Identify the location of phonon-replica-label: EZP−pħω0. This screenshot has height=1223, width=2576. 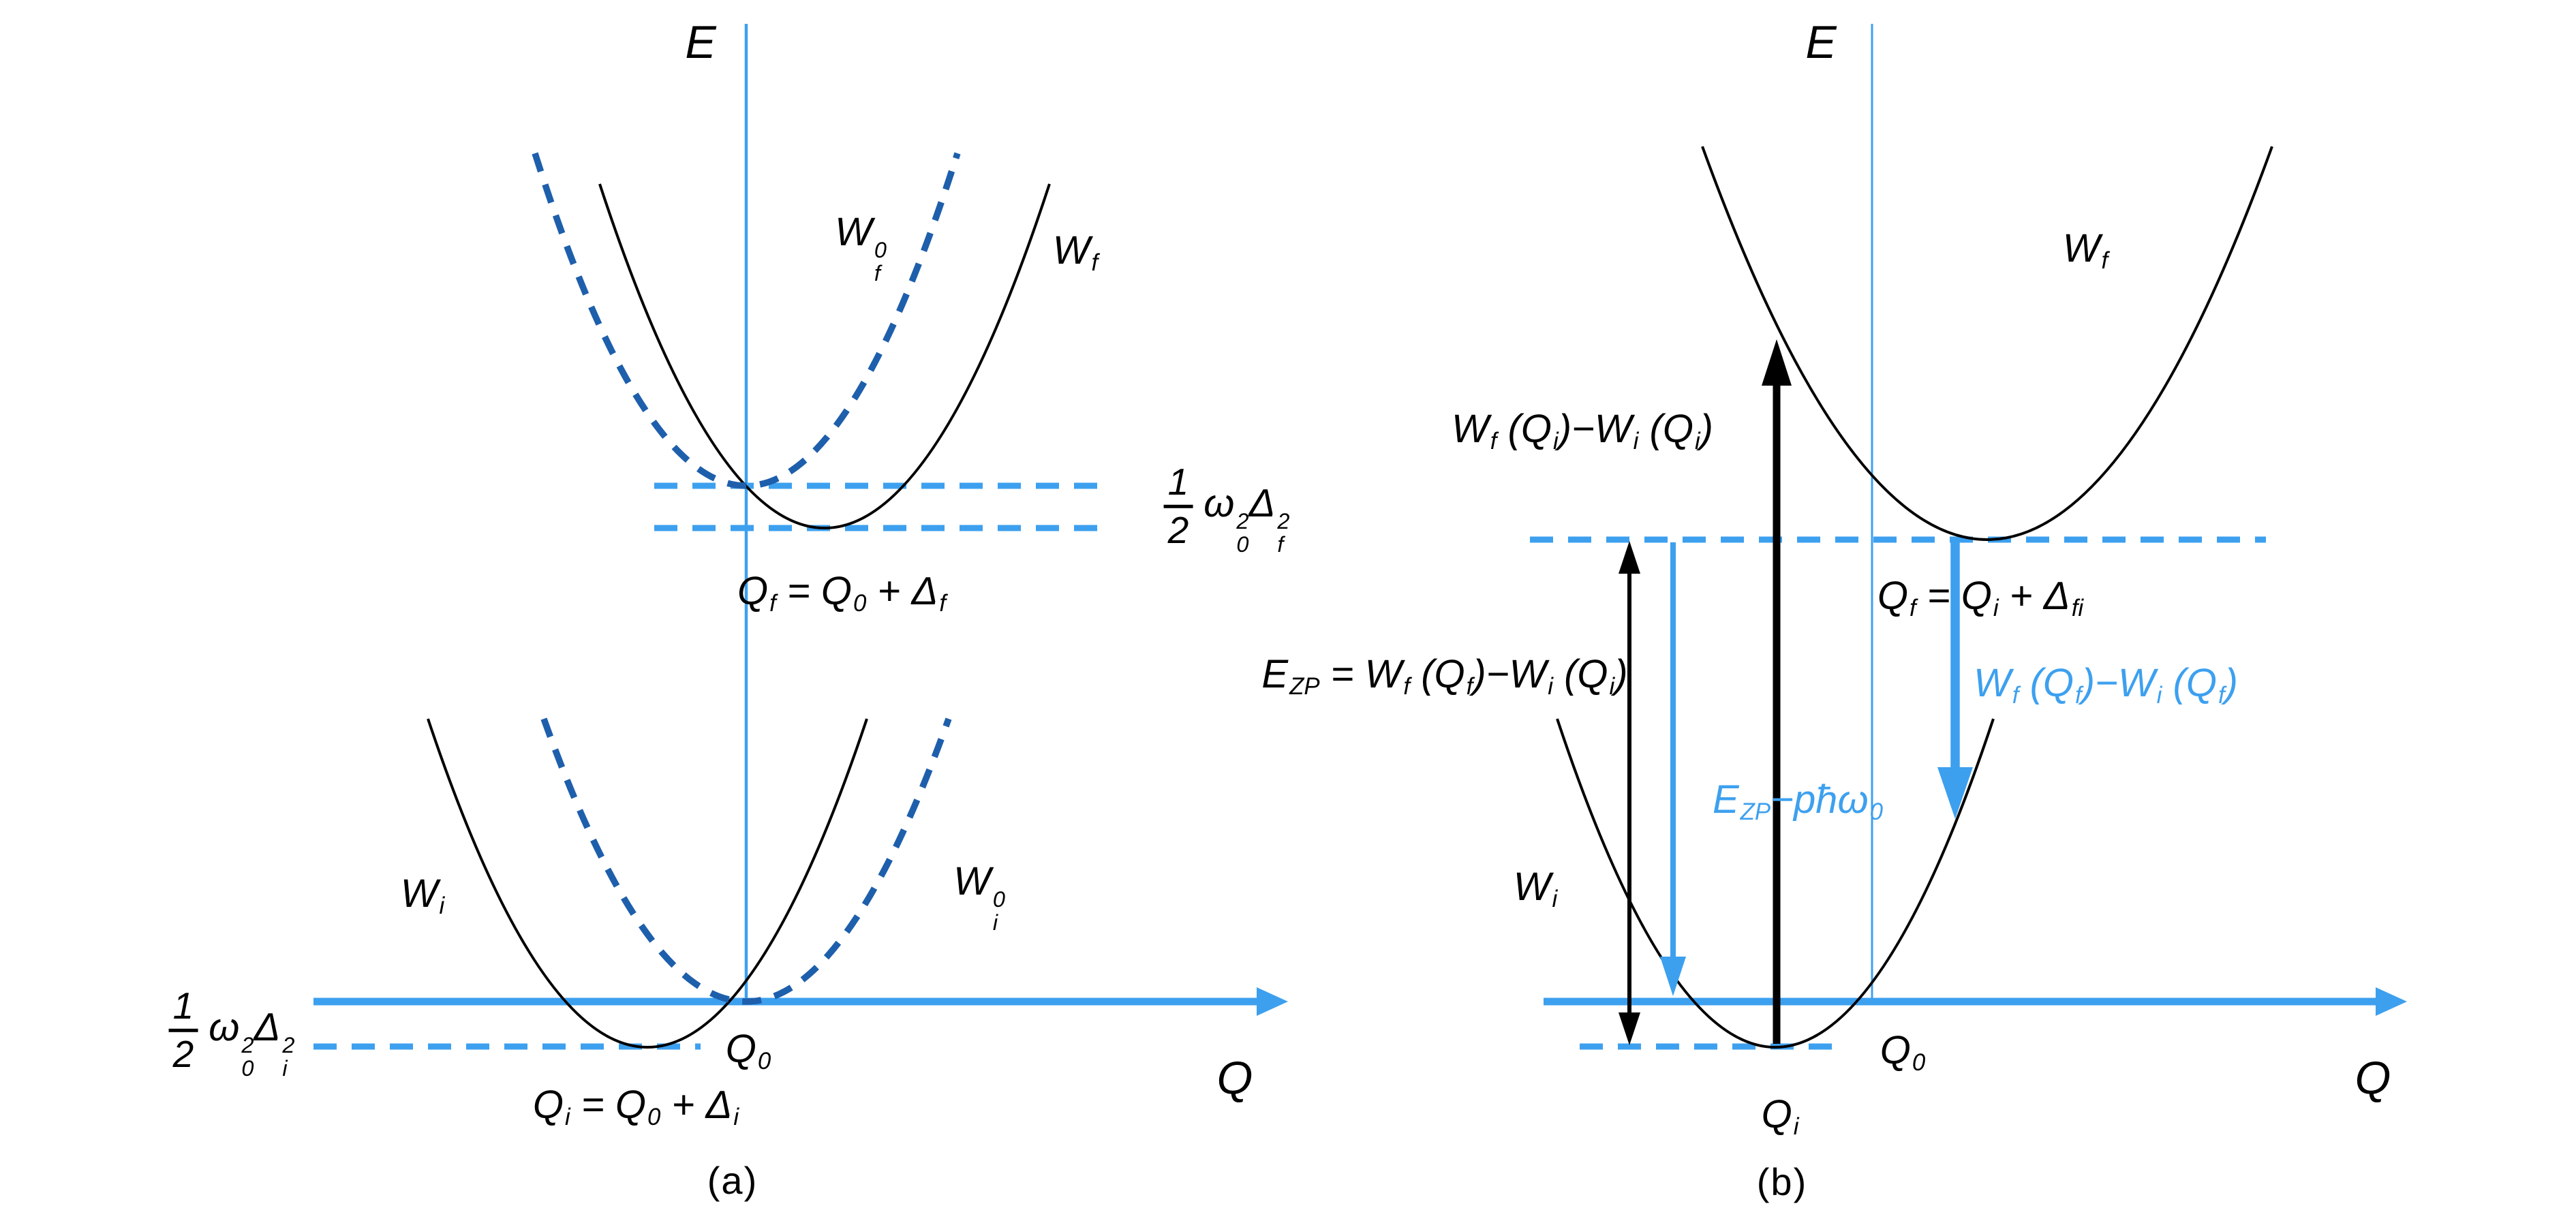
(1798, 802).